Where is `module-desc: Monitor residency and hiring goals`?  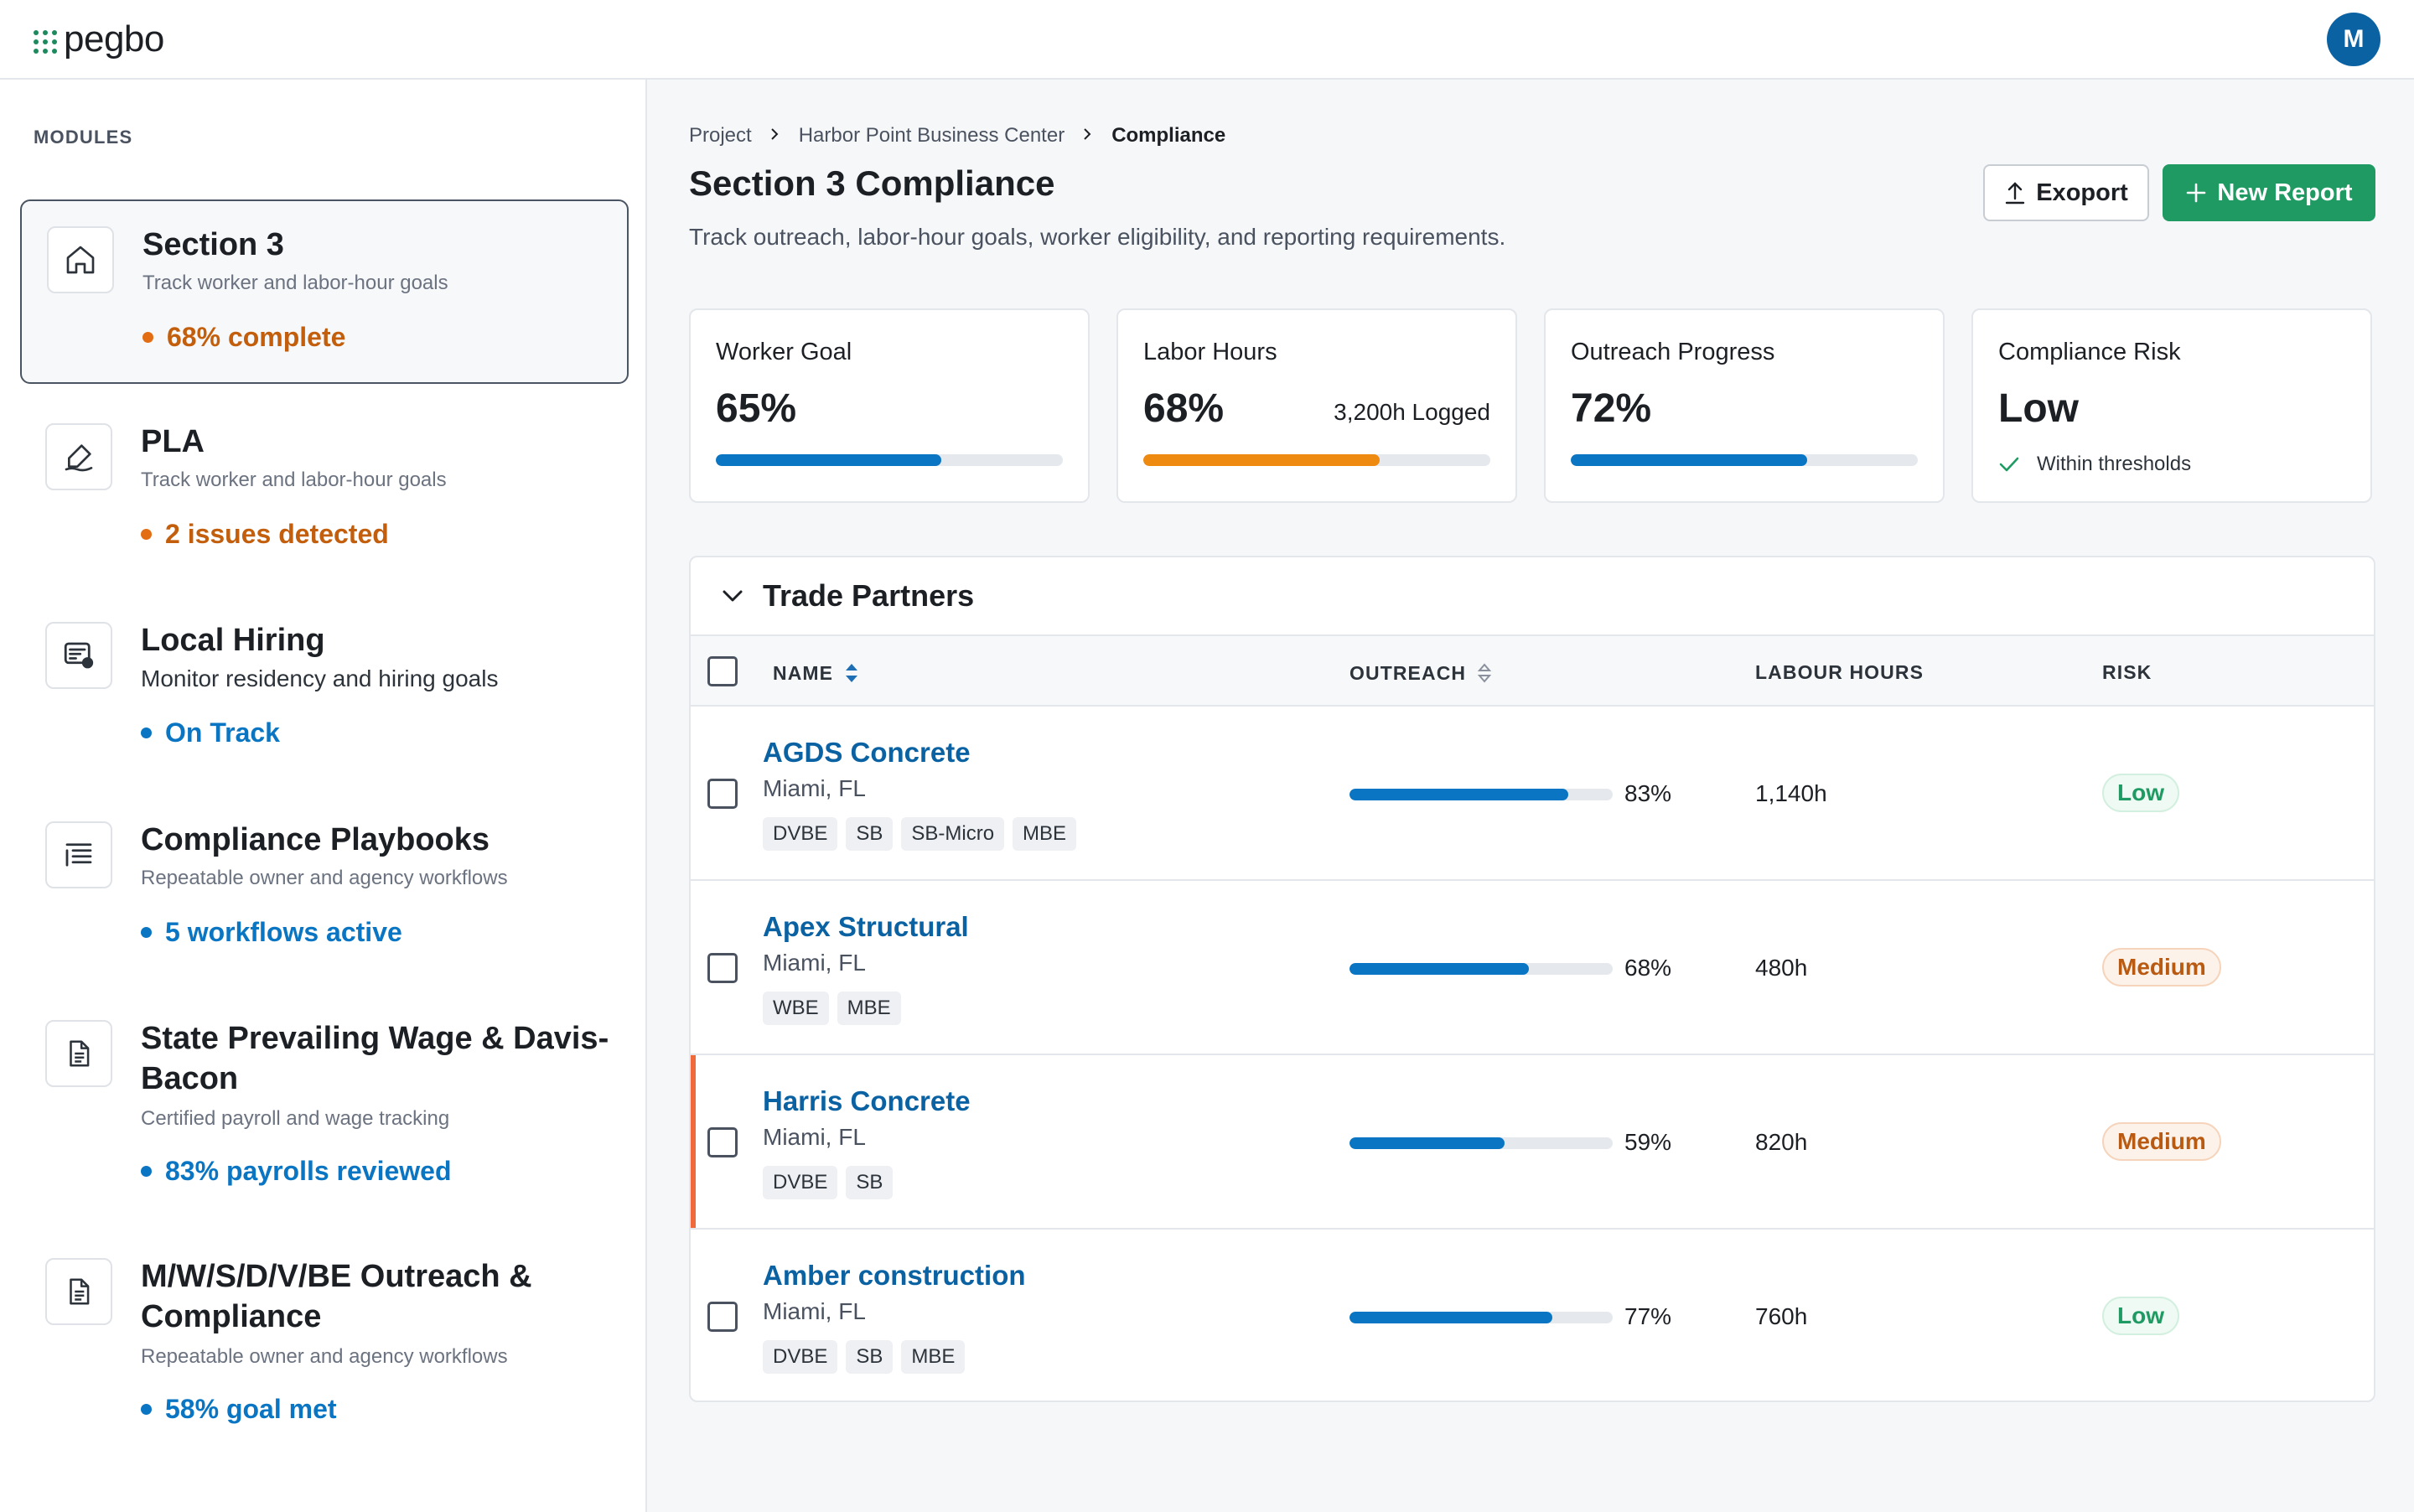
module-desc: Monitor residency and hiring goals is located at coordinates (320, 678).